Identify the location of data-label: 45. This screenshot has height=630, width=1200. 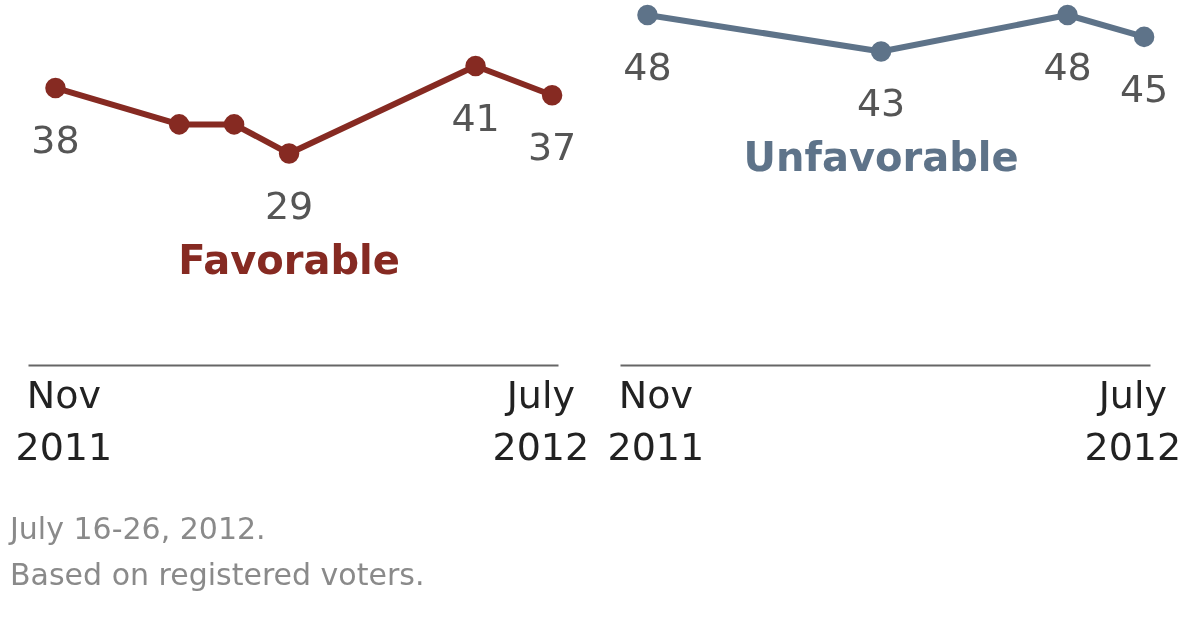
(1144, 88).